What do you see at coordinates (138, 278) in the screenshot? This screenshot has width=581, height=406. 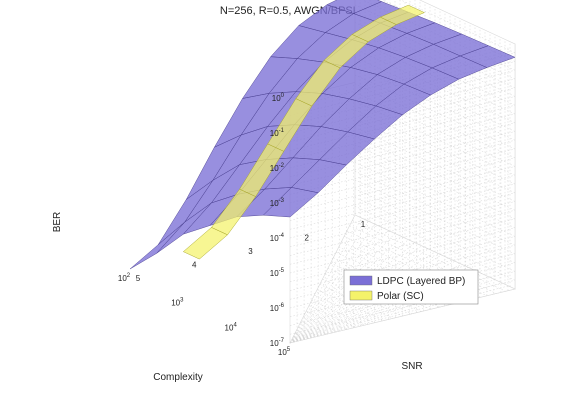 I see `x-tick-label: 5` at bounding box center [138, 278].